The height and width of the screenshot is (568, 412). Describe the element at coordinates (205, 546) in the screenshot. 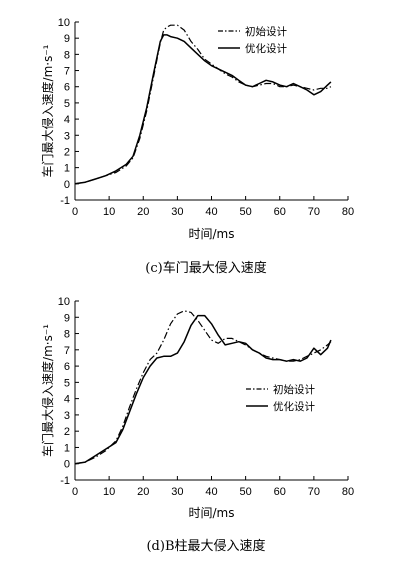

I see `chart-caption: (d)B柱最大侵入速度` at that location.